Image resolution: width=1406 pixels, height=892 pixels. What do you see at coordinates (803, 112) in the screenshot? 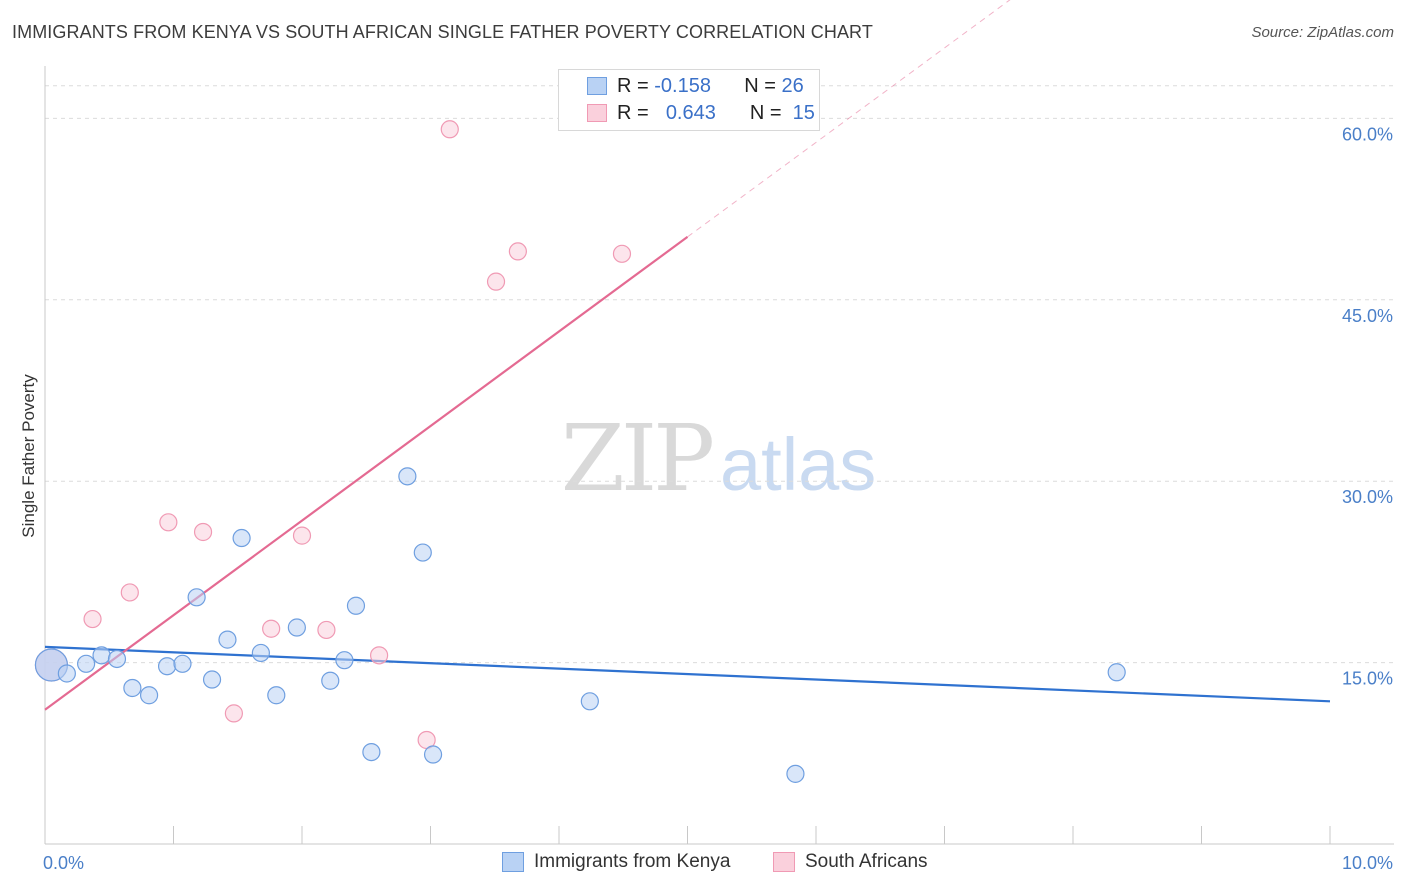
I see `legend-n-value-south-africans: 15` at bounding box center [803, 112].